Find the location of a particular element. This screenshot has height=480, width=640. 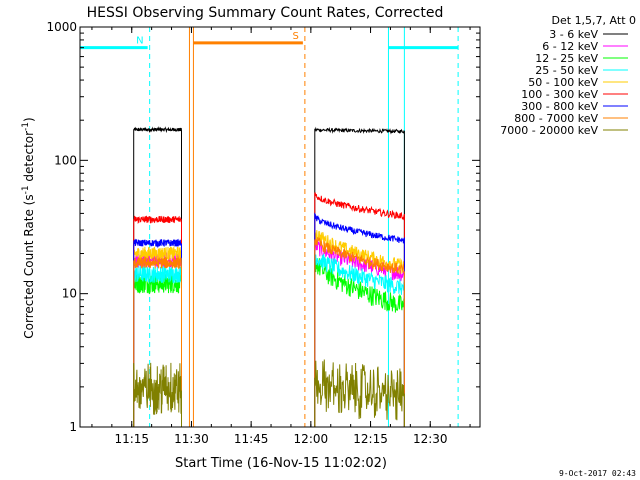

y-tick-label-0: 1 is located at coordinates (73, 427).